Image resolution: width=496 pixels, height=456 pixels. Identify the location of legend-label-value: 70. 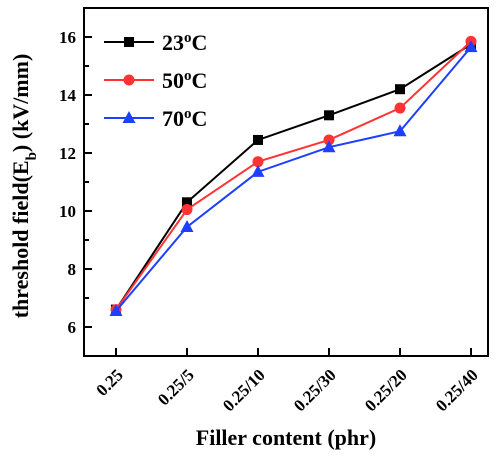
(173, 118).